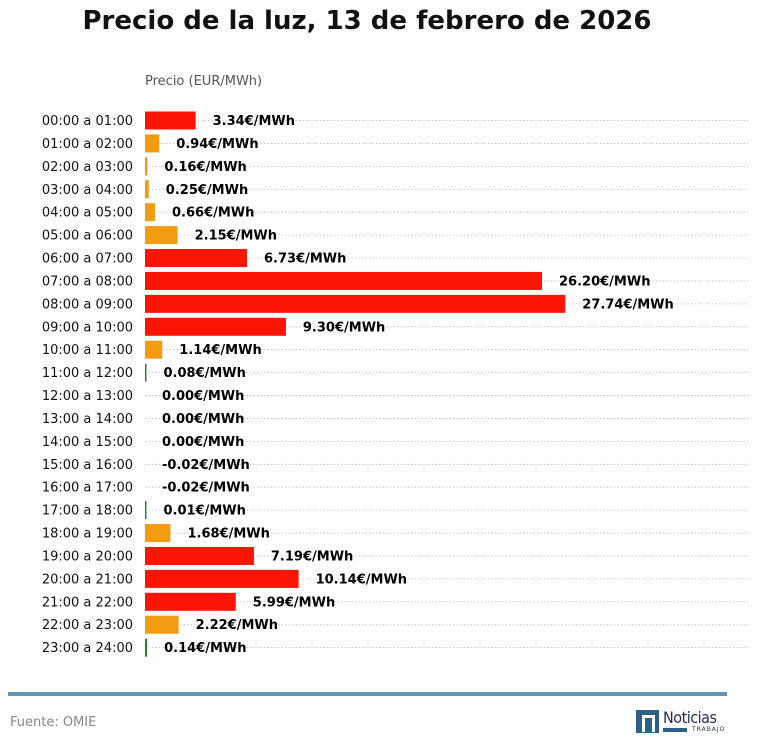  Describe the element at coordinates (367, 694) in the screenshot. I see `footer-divider` at that location.